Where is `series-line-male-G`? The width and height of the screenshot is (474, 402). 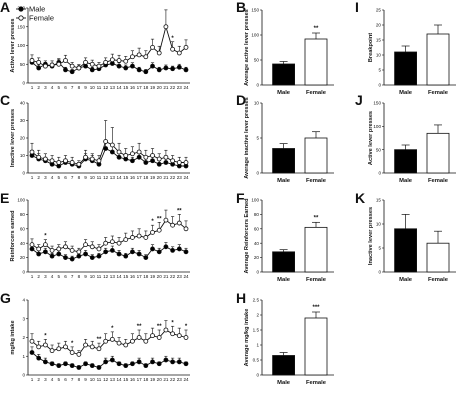 series-line-male-G is located at coordinates (109, 360).